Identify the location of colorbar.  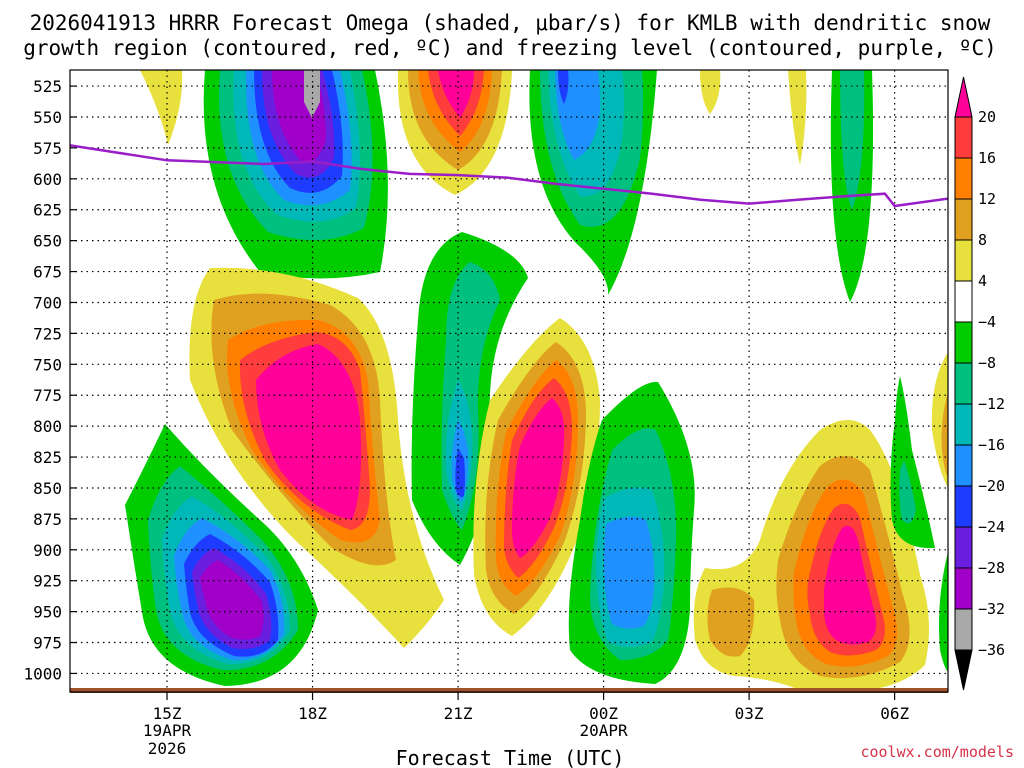
(963, 383).